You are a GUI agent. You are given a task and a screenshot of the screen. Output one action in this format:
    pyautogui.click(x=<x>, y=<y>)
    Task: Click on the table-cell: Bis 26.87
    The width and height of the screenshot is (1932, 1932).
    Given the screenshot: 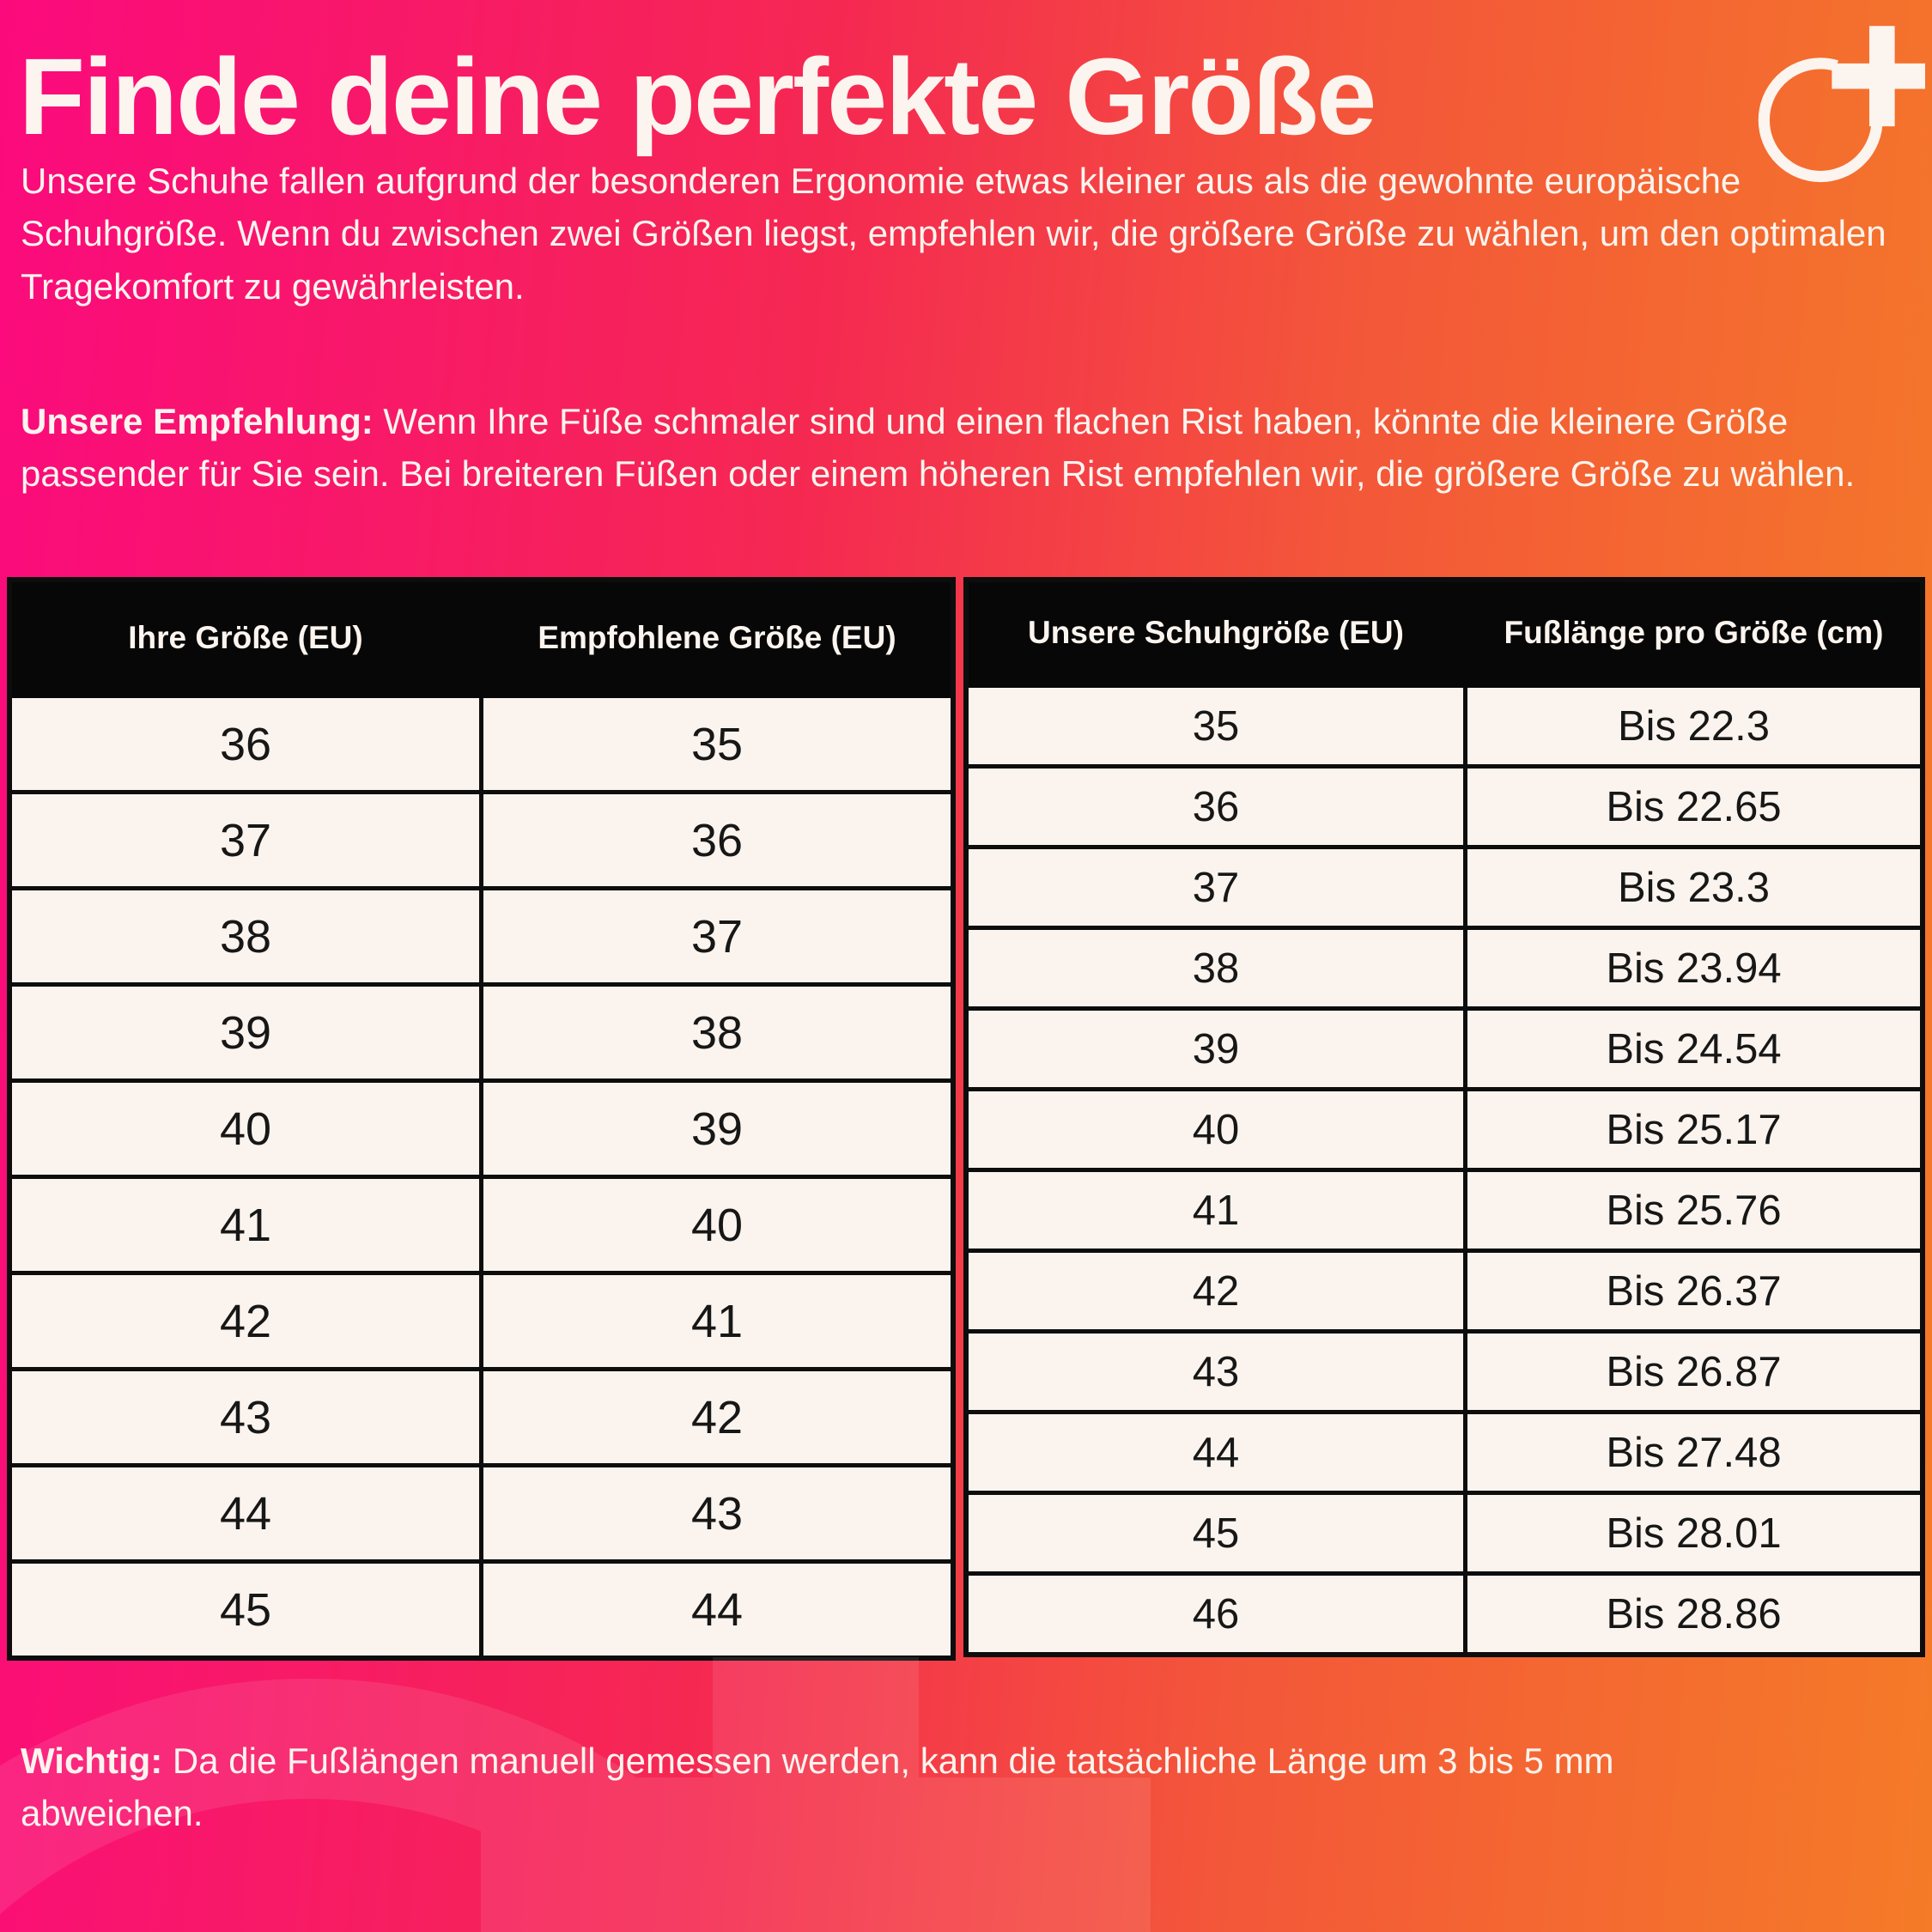 What is the action you would take?
    pyautogui.click(x=1694, y=1371)
    